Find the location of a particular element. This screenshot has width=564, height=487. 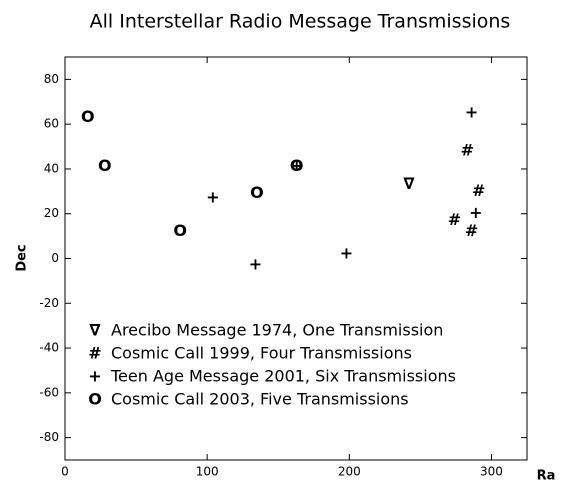

x-tick-label: 200 is located at coordinates (349, 472).